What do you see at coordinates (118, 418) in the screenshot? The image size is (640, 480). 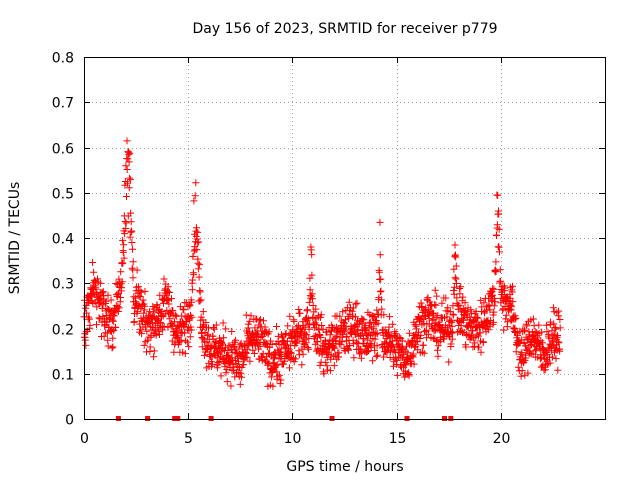 I see `gap-marker` at bounding box center [118, 418].